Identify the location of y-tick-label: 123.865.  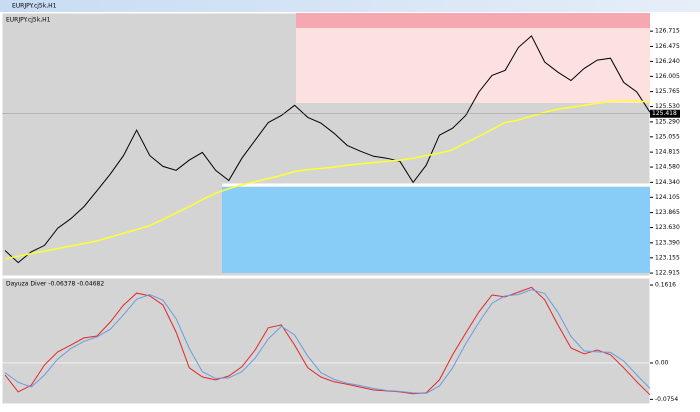
(667, 212).